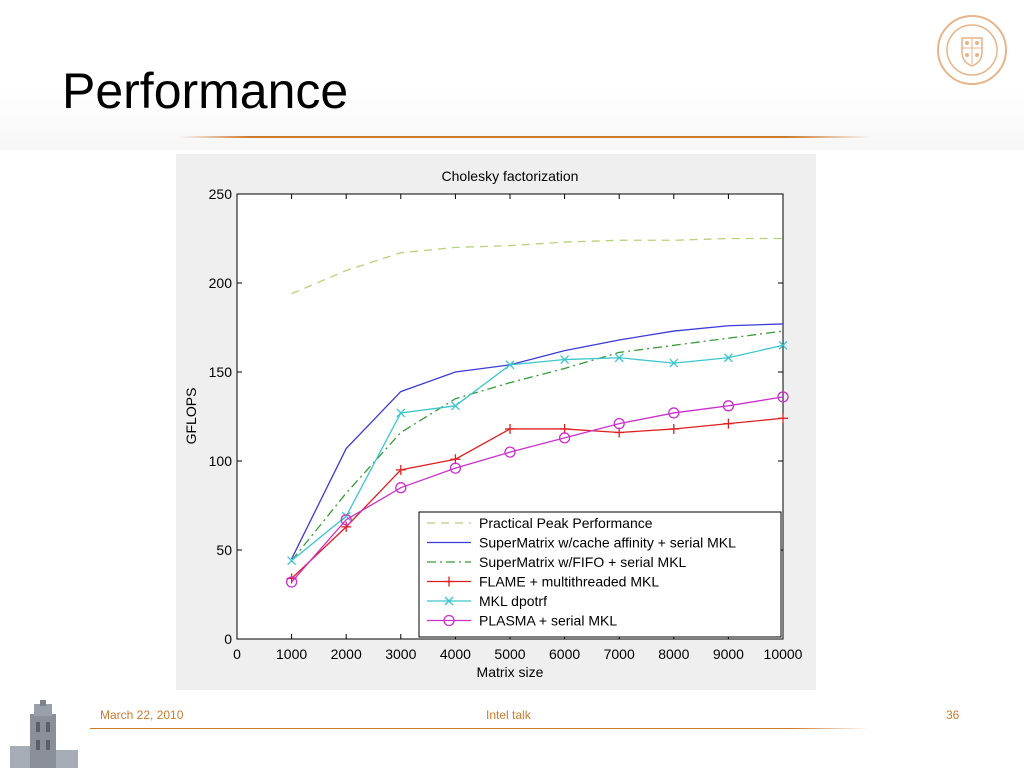 This screenshot has width=1024, height=768. Describe the element at coordinates (566, 523) in the screenshot. I see `legend-label: Practical Peak Performance` at that location.